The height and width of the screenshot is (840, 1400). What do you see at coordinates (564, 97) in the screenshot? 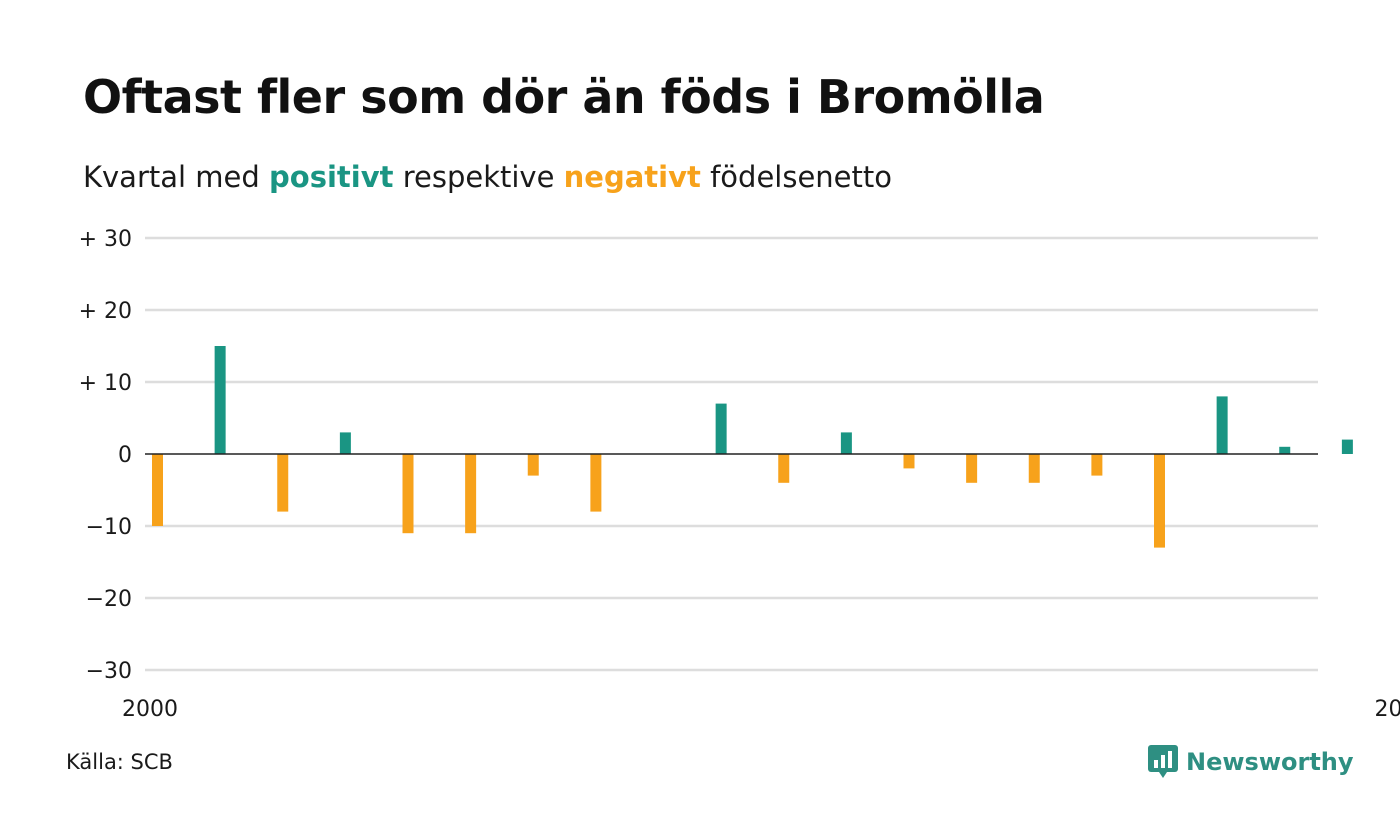
I see `chart-title: Oftast fler som dör än föds i Bromölla` at bounding box center [564, 97].